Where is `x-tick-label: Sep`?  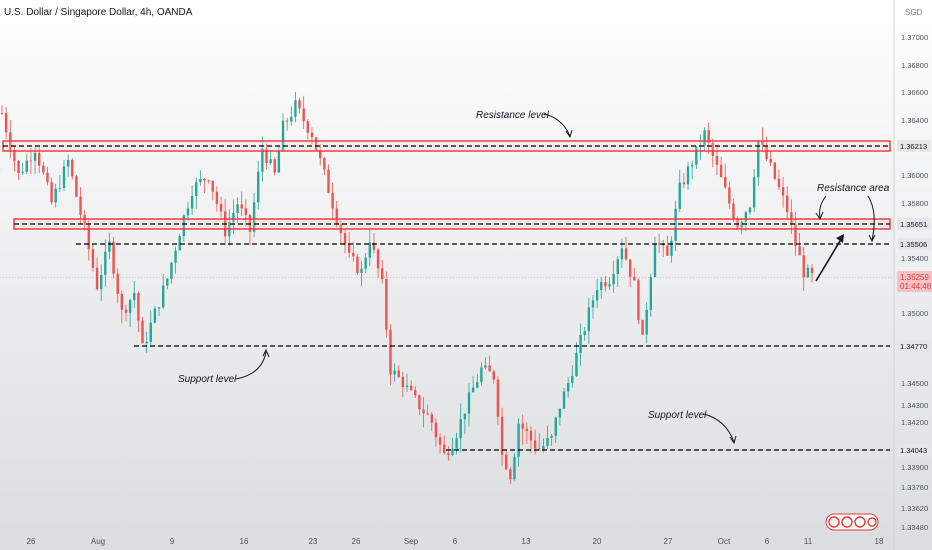
x-tick-label: Sep is located at coordinates (411, 541).